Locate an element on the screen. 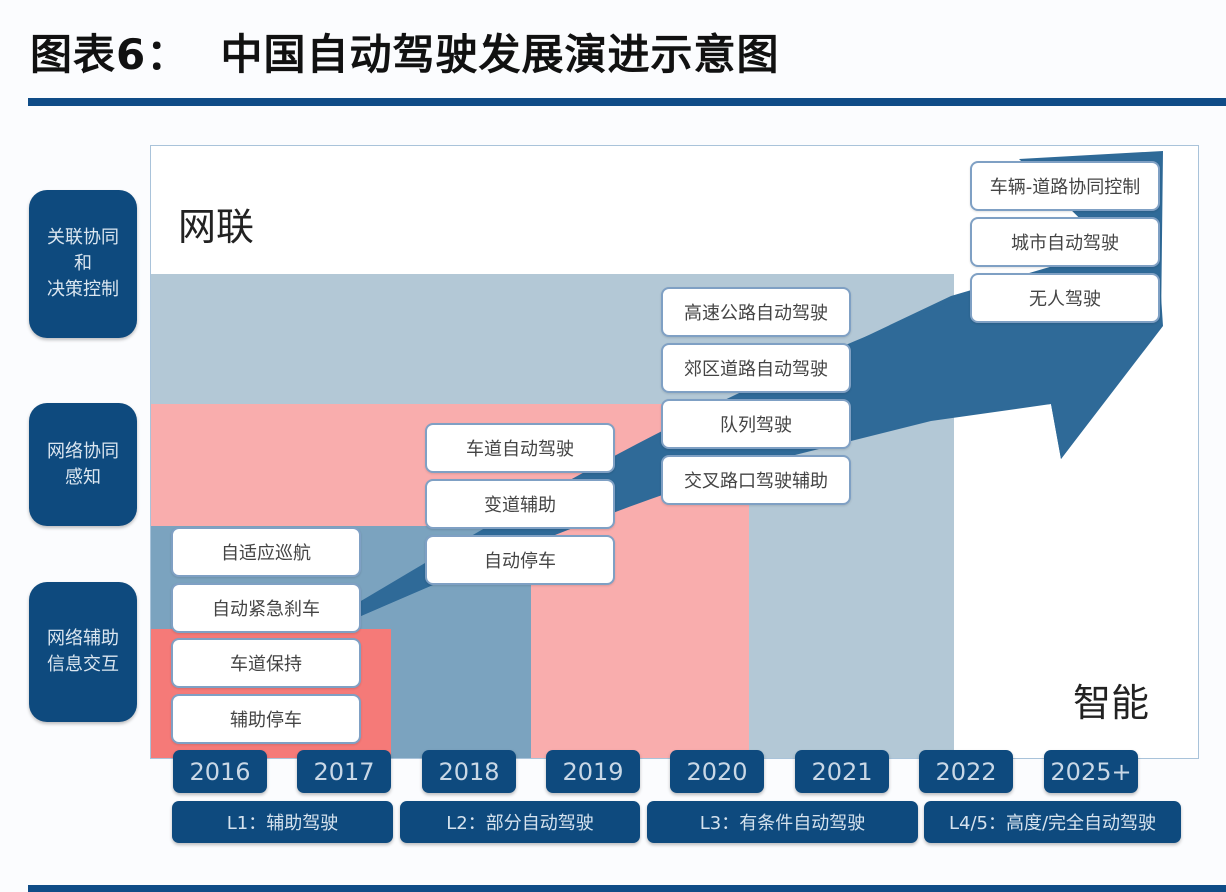 The width and height of the screenshot is (1226, 892). feature-box: 辅助停车 is located at coordinates (266, 719).